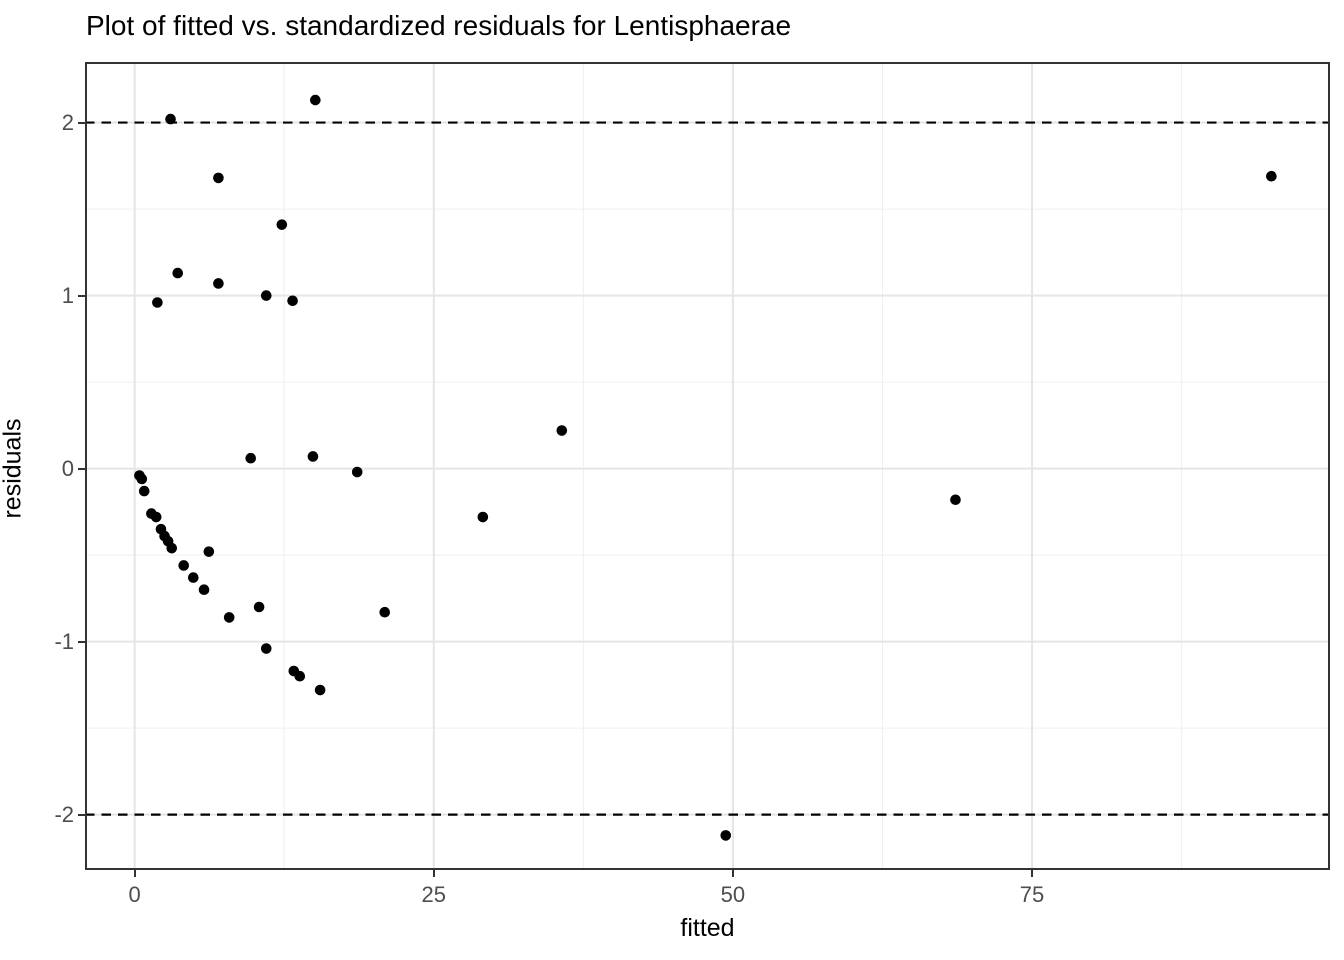  What do you see at coordinates (733, 894) in the screenshot?
I see `x-tick-label: 50` at bounding box center [733, 894].